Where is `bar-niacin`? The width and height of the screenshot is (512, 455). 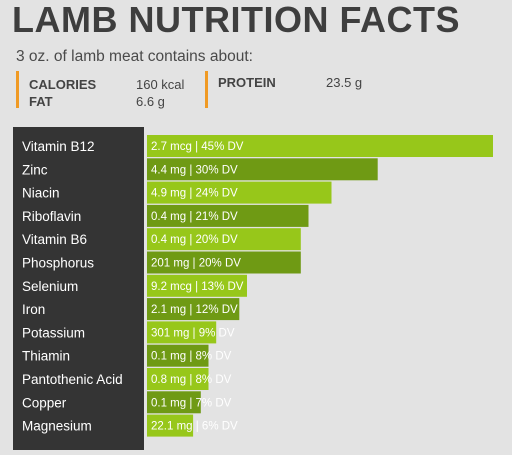 bar-niacin is located at coordinates (239, 192).